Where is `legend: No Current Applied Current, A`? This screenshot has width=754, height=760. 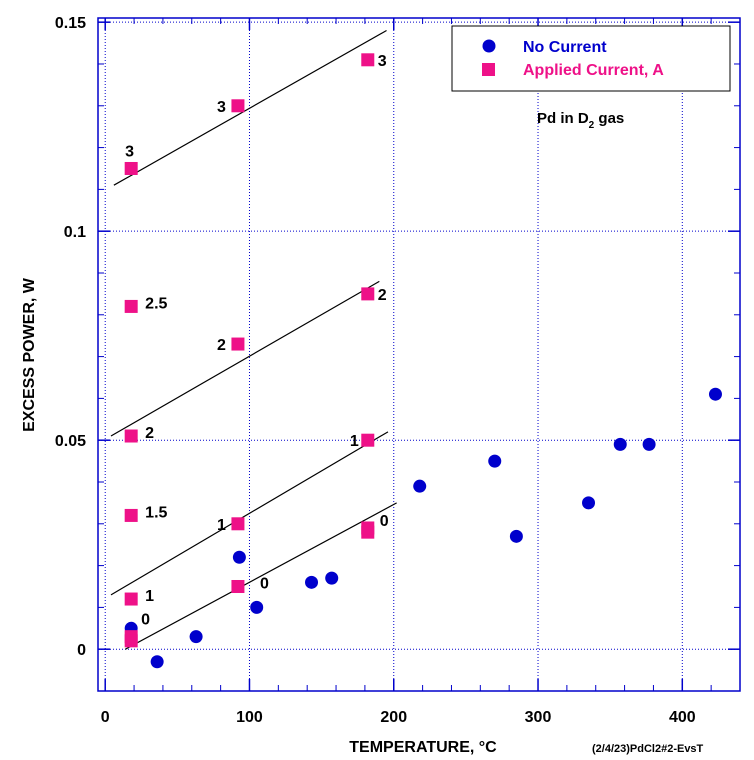
legend: No Current Applied Current, A is located at coordinates (591, 58).